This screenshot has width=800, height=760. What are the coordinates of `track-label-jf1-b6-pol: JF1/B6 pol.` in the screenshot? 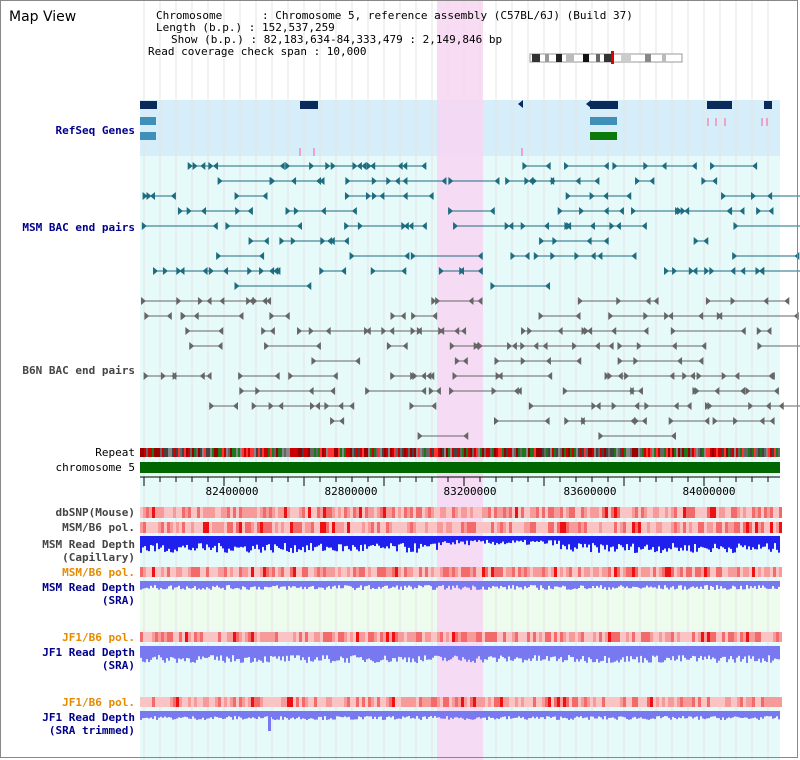 It's located at (98, 637).